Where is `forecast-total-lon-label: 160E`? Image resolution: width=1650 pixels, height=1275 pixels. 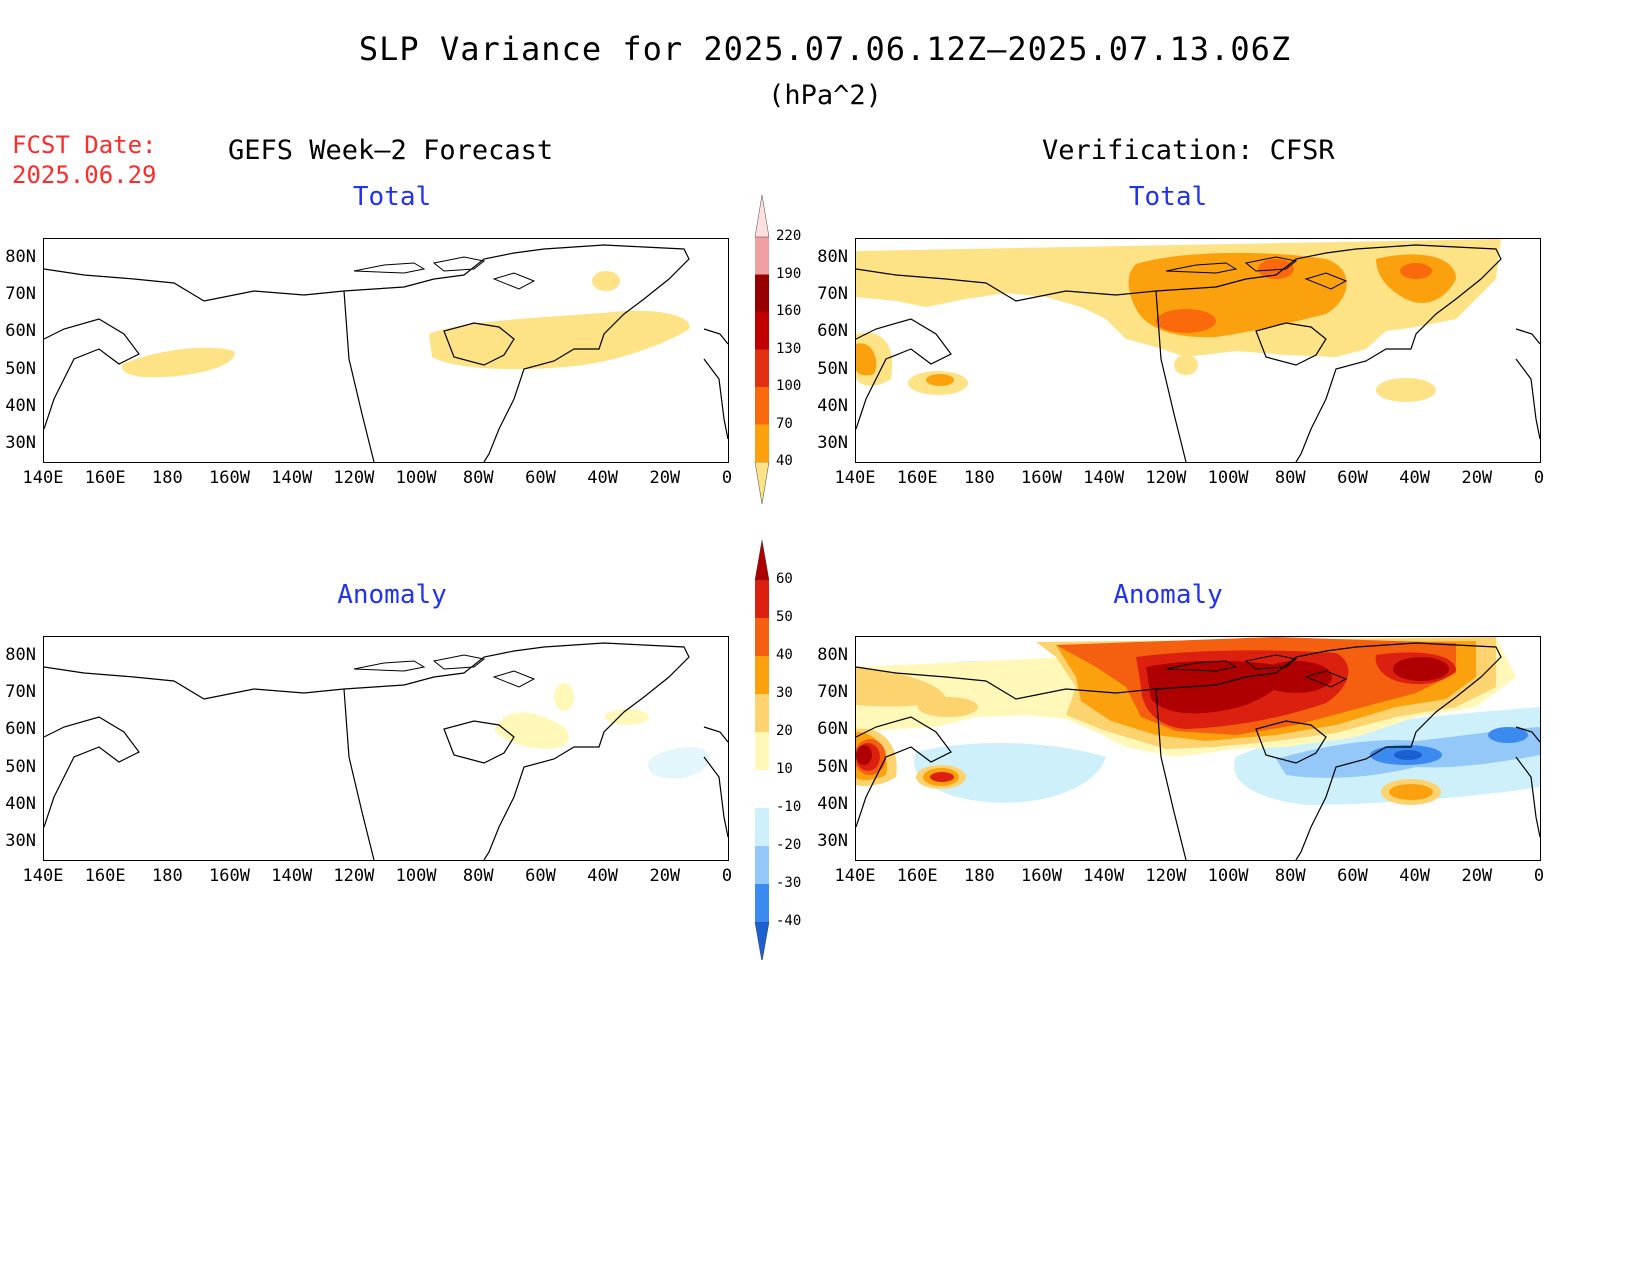 forecast-total-lon-label: 160E is located at coordinates (105, 478).